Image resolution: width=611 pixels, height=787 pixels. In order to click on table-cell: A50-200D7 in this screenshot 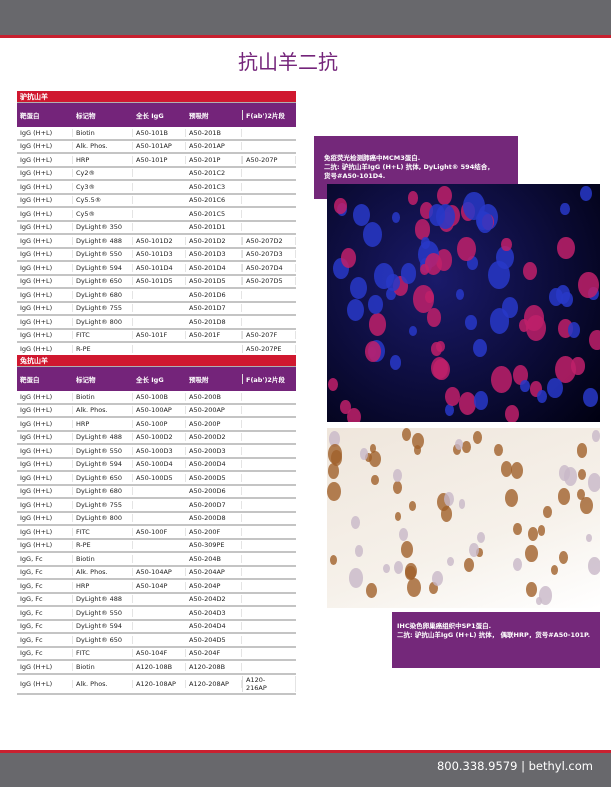, I will do `click(214, 504)`.